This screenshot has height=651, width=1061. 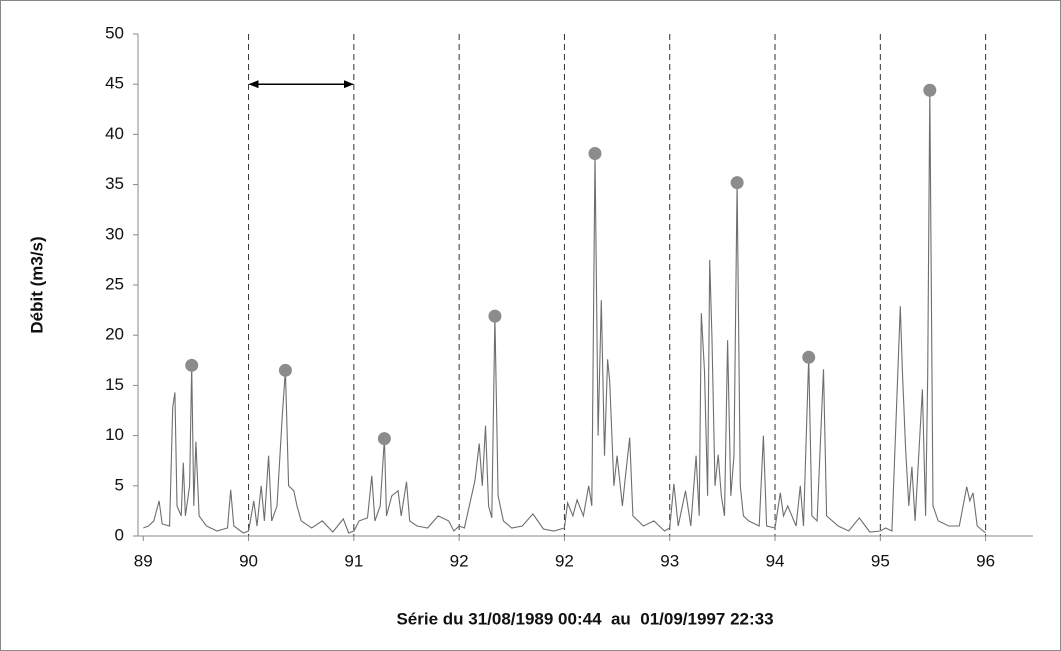 What do you see at coordinates (353, 560) in the screenshot?
I see `x-tick-label: 91` at bounding box center [353, 560].